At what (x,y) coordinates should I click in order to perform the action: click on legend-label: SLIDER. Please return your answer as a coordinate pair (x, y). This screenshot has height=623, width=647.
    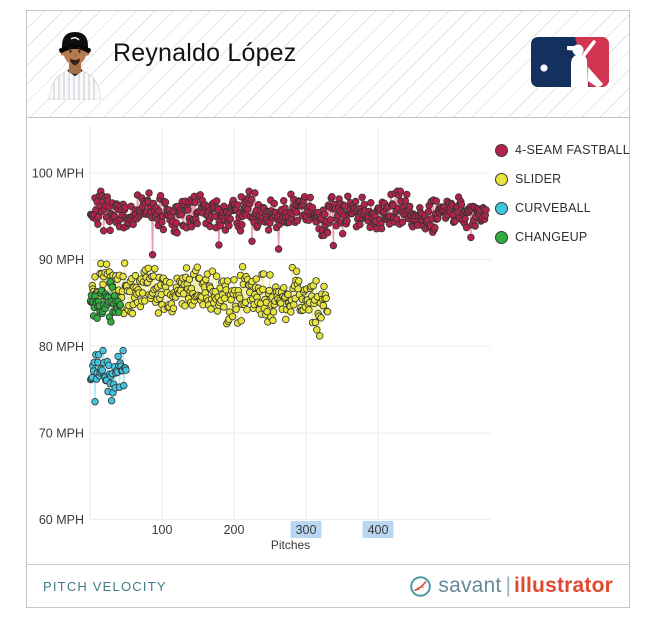
    Looking at the image, I should click on (538, 179).